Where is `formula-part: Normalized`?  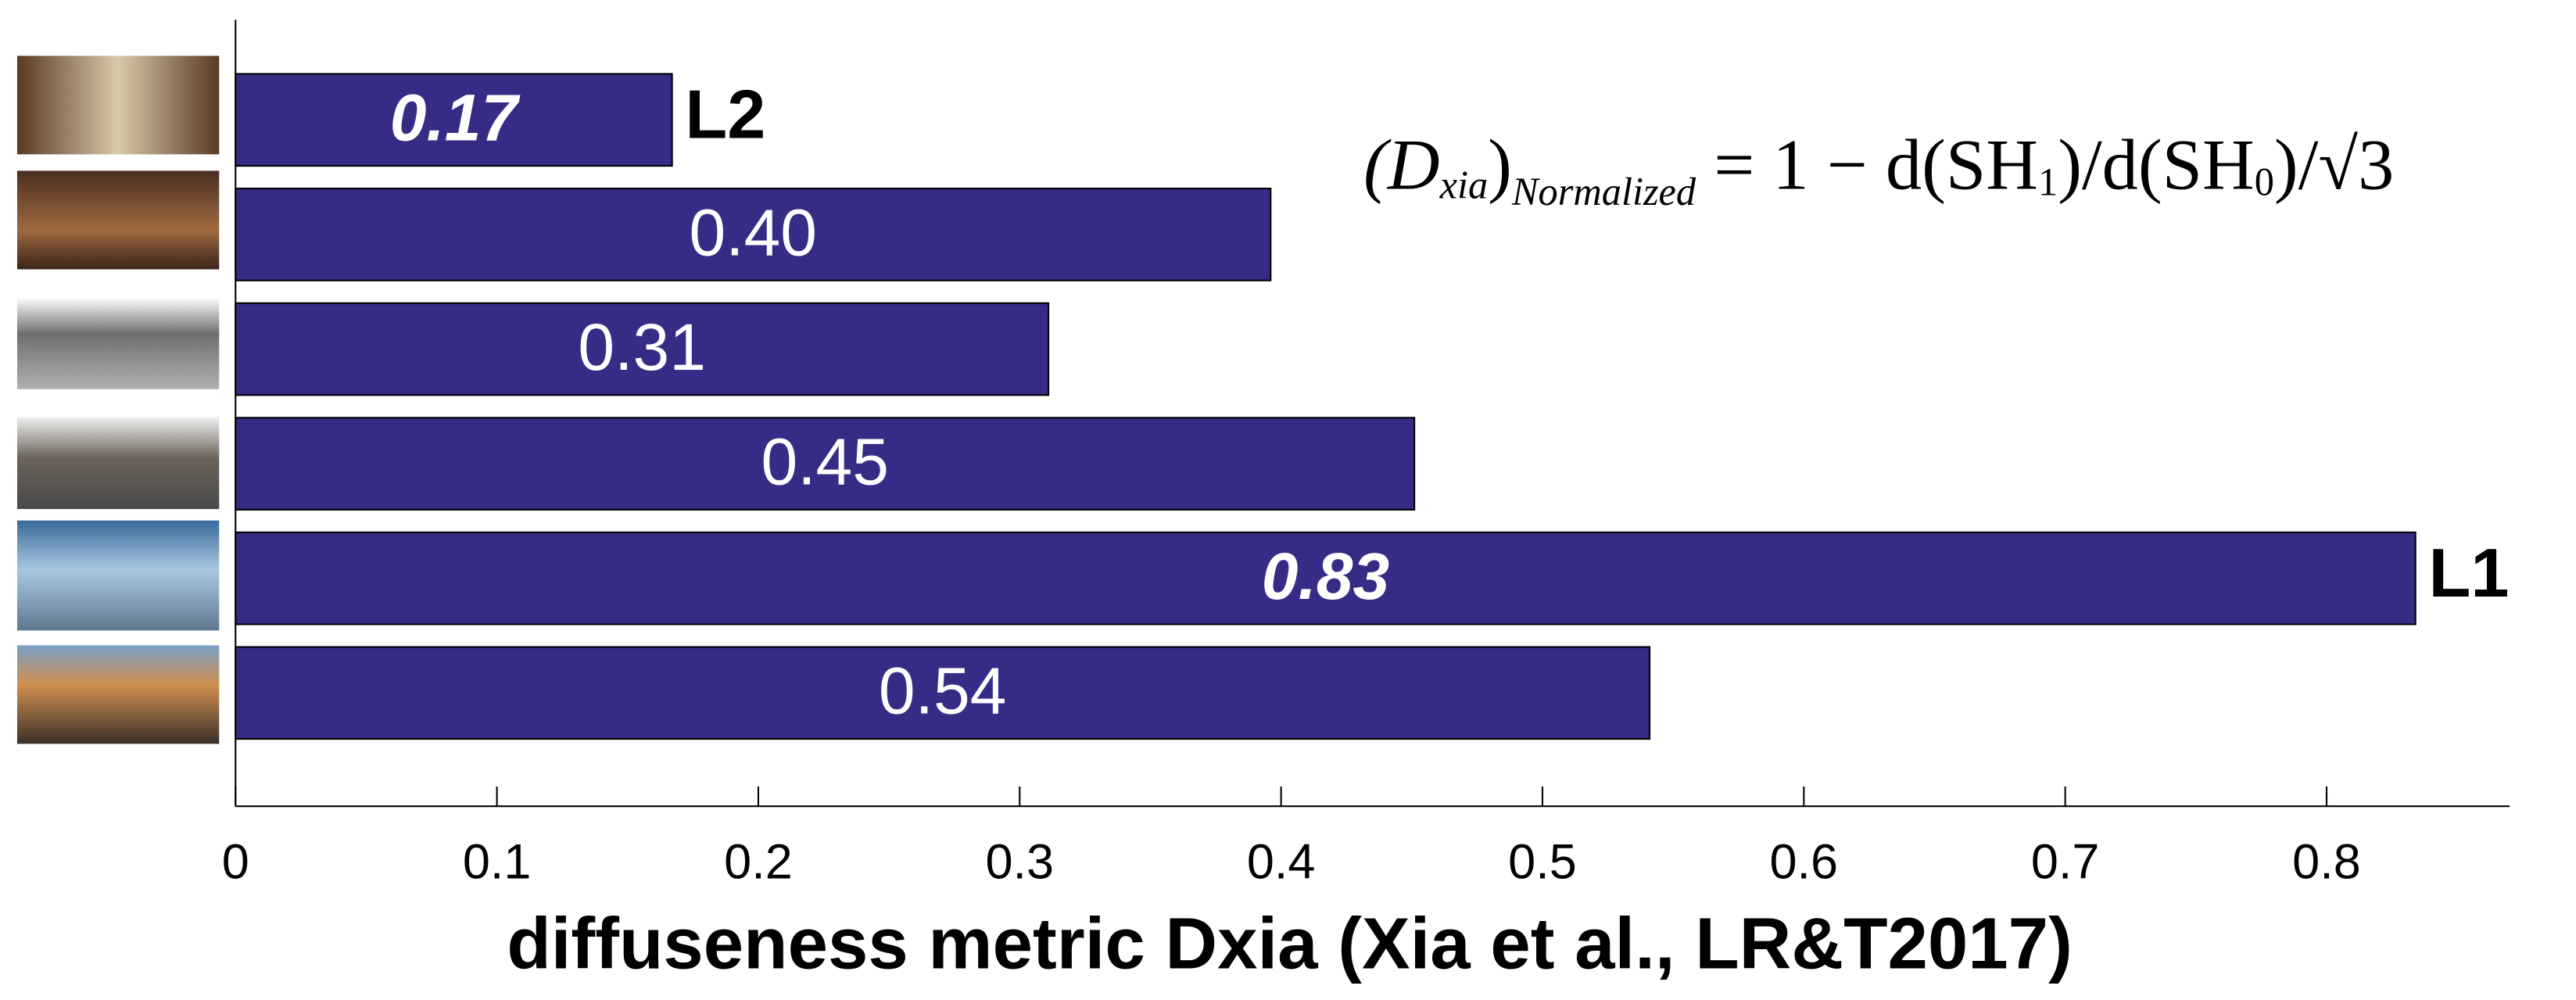 formula-part: Normalized is located at coordinates (1603, 191).